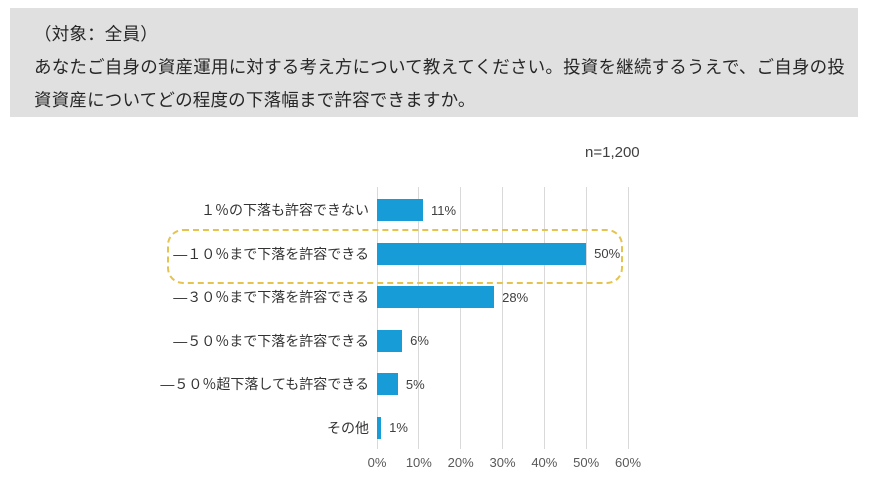 Image resolution: width=870 pixels, height=480 pixels. I want to click on category-label: ―３０％まで下落を許容できる, so click(271, 297).